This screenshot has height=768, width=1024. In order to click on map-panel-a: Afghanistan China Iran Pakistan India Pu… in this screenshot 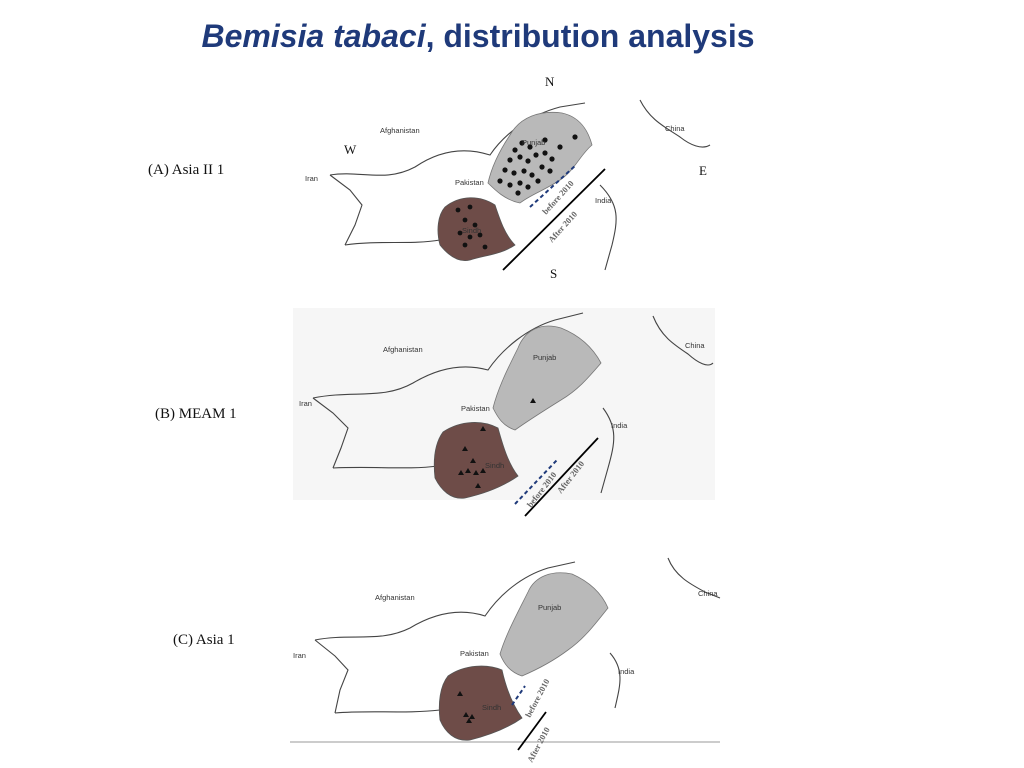, I will do `click(508, 185)`.